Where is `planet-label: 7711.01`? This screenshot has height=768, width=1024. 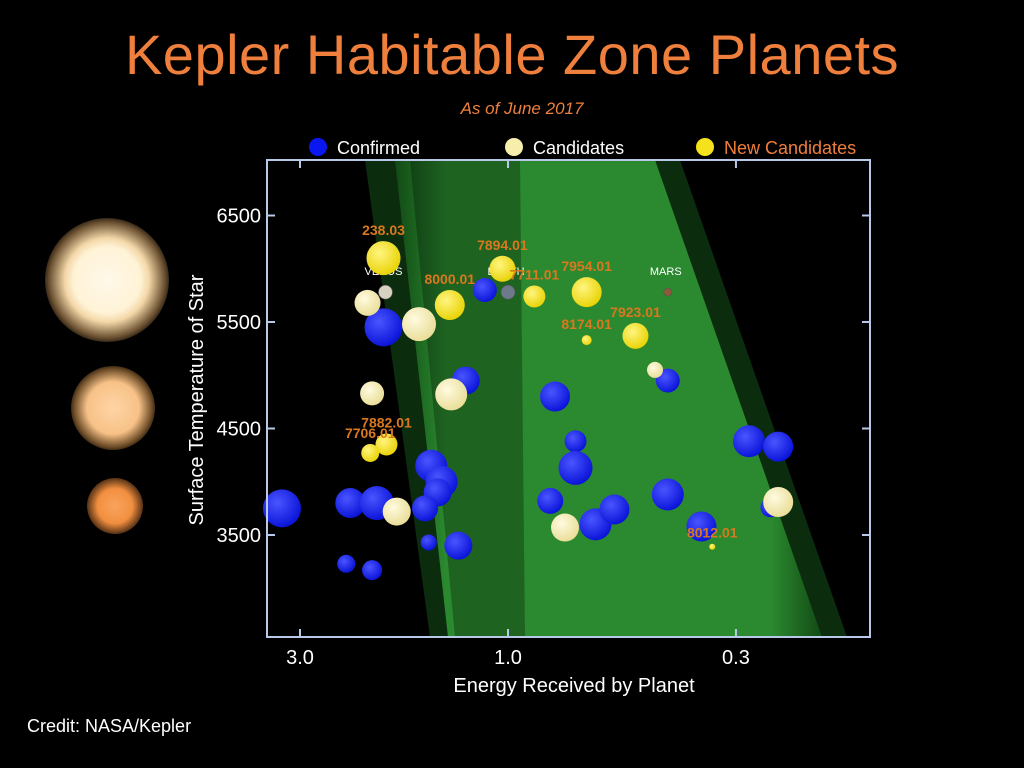
planet-label: 7711.01 is located at coordinates (534, 274).